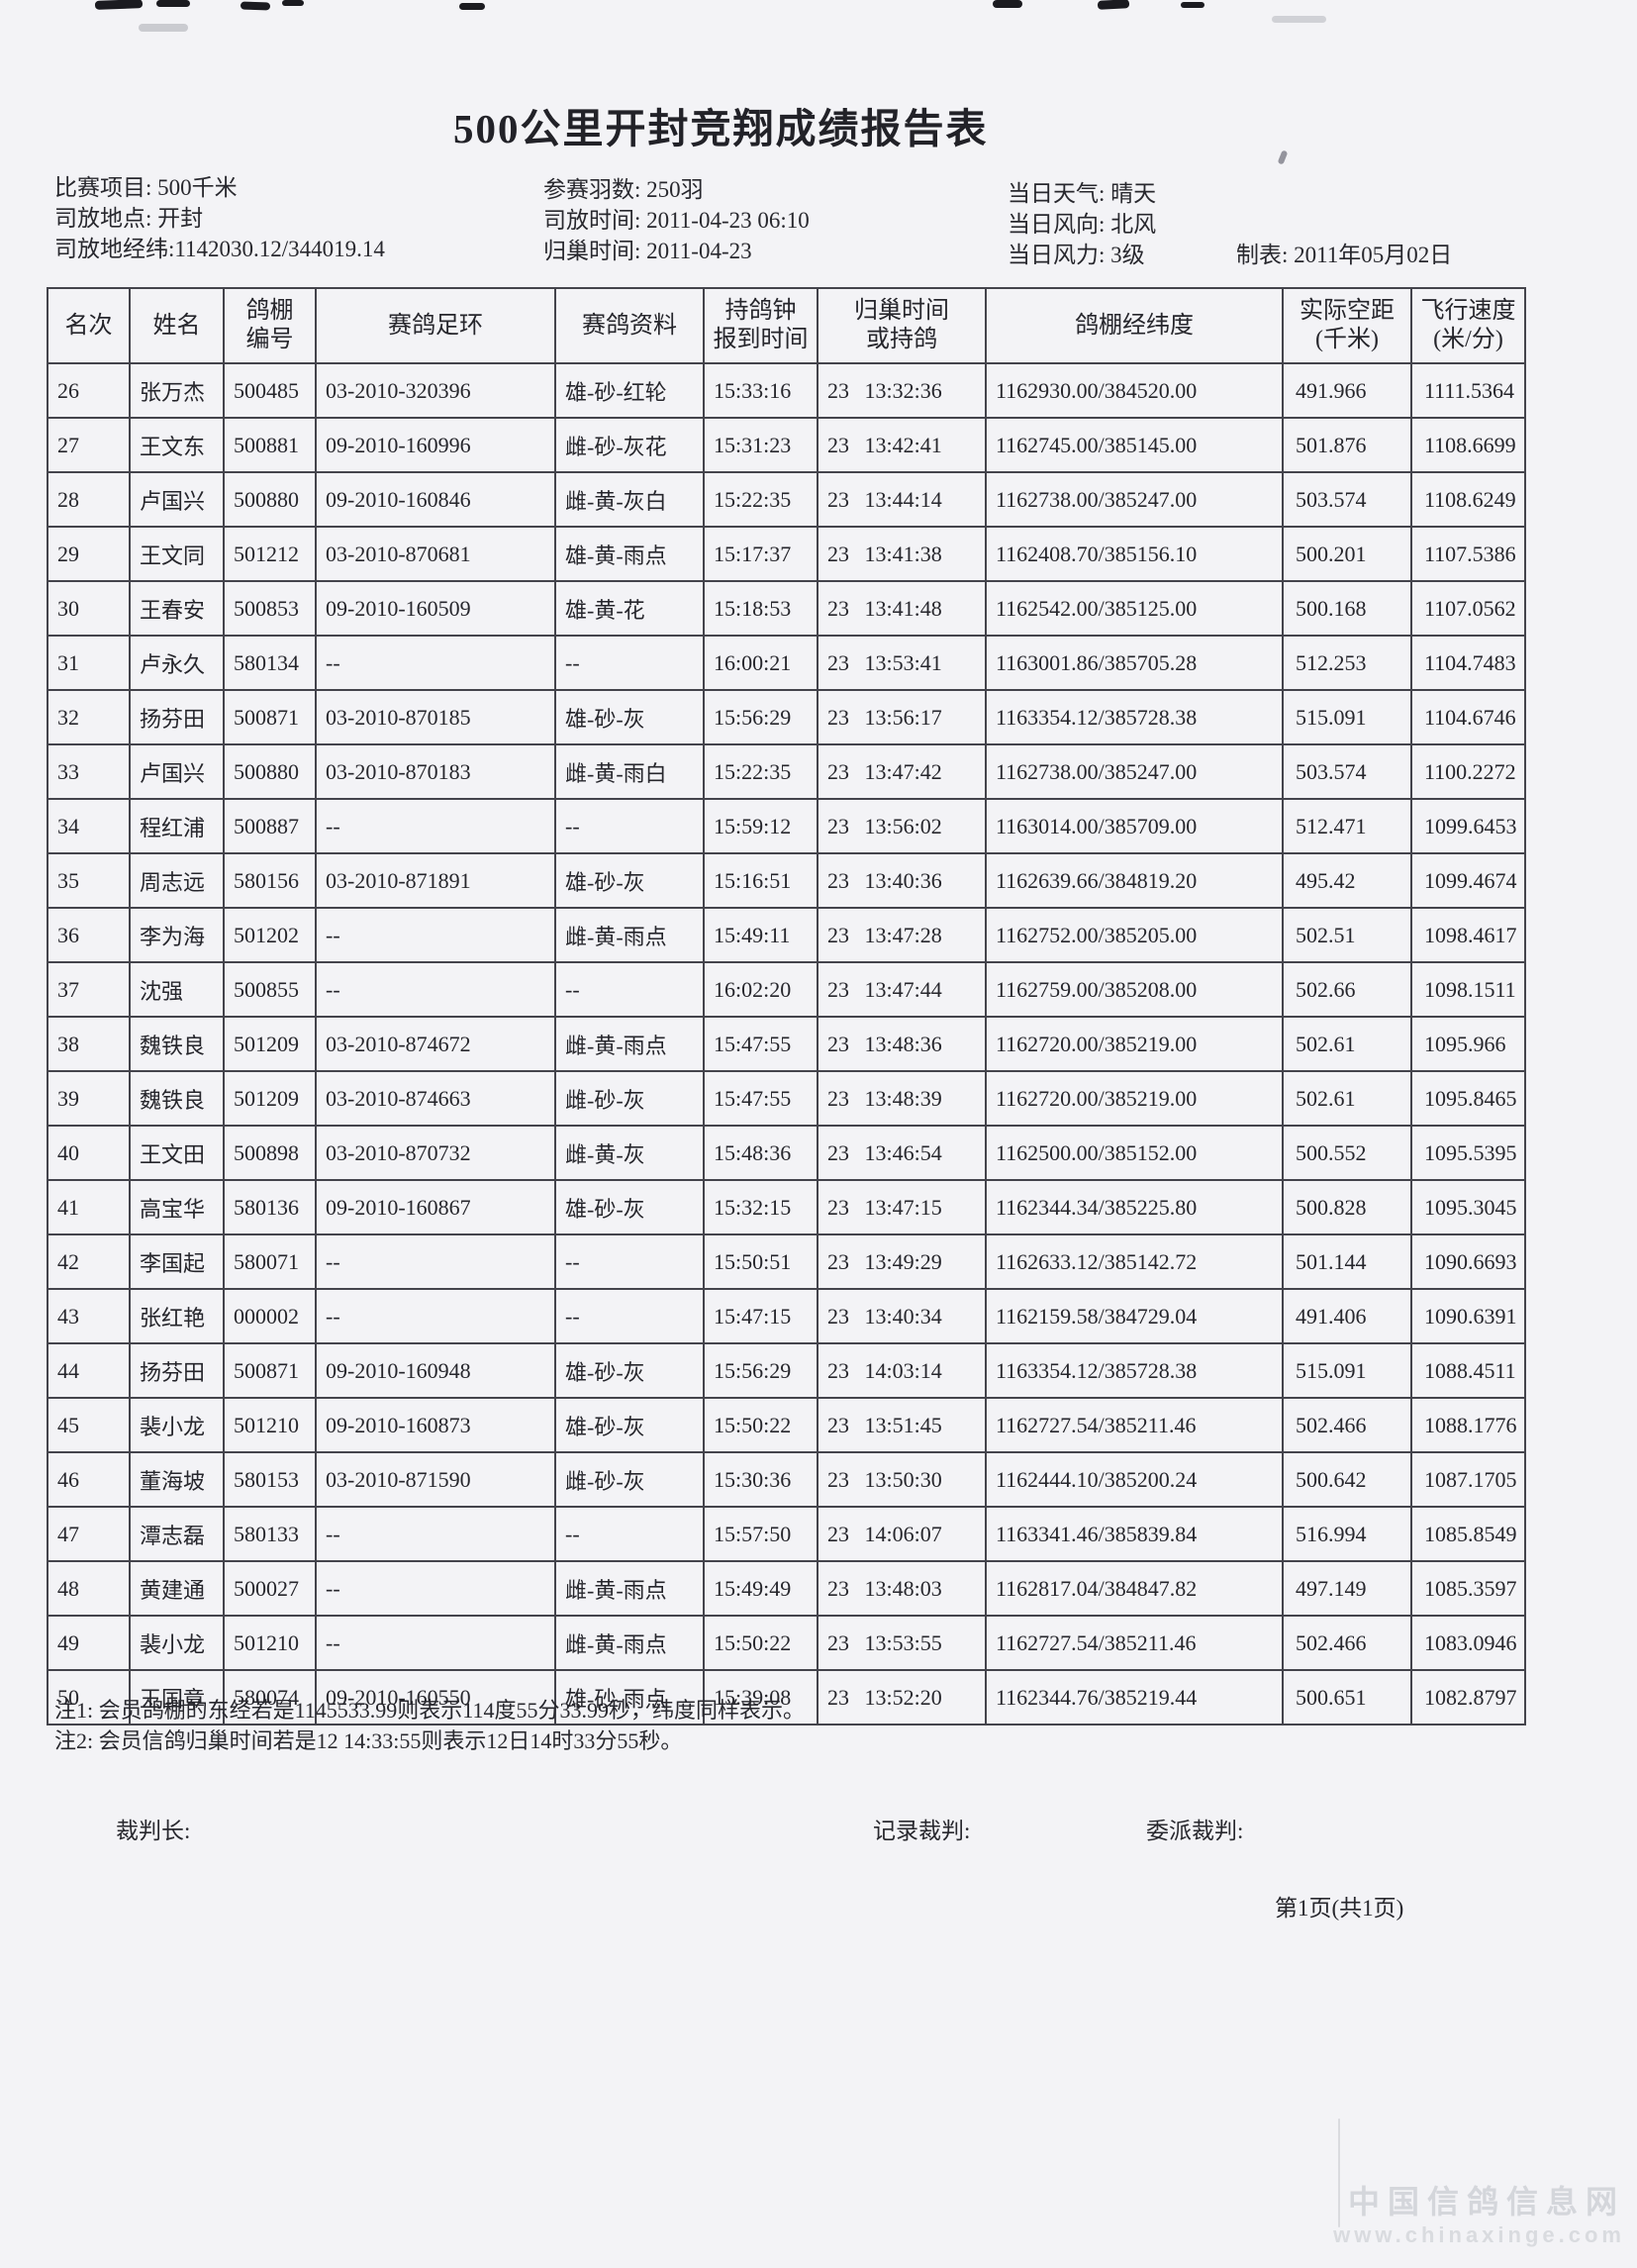 This screenshot has height=2268, width=1637. I want to click on cell-r30-c7: 1162542.00/385125.00, so click(1134, 608).